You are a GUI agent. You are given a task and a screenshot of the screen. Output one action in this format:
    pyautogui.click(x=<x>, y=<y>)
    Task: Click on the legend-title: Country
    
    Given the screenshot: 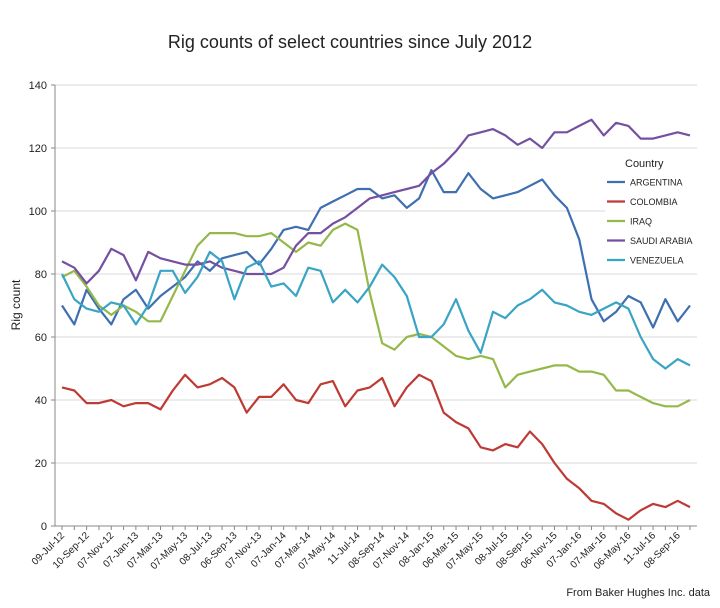 What is the action you would take?
    pyautogui.click(x=644, y=164)
    